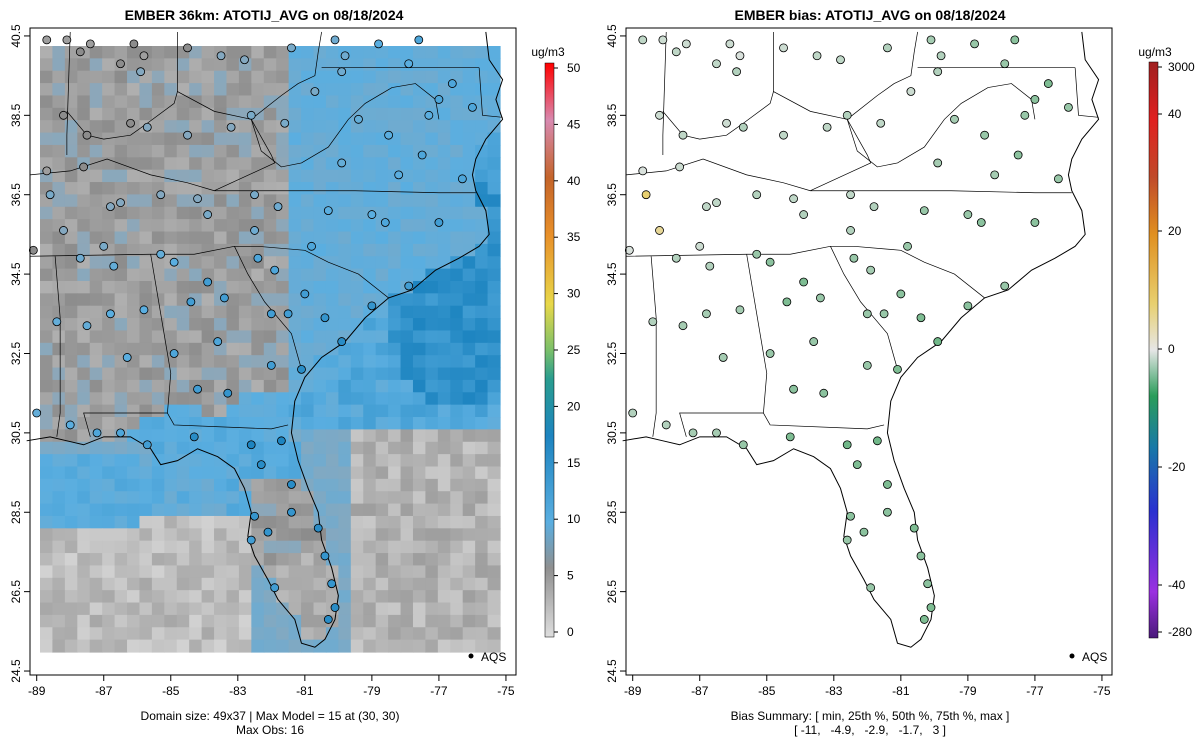  What do you see at coordinates (1177, 467) in the screenshot?
I see `colorbar2-tick-label: -20` at bounding box center [1177, 467].